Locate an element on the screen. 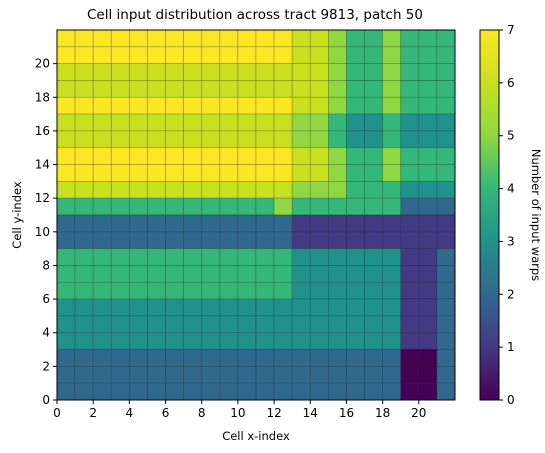 The width and height of the screenshot is (545, 453). colorbar-tick-label: 0 is located at coordinates (511, 400).